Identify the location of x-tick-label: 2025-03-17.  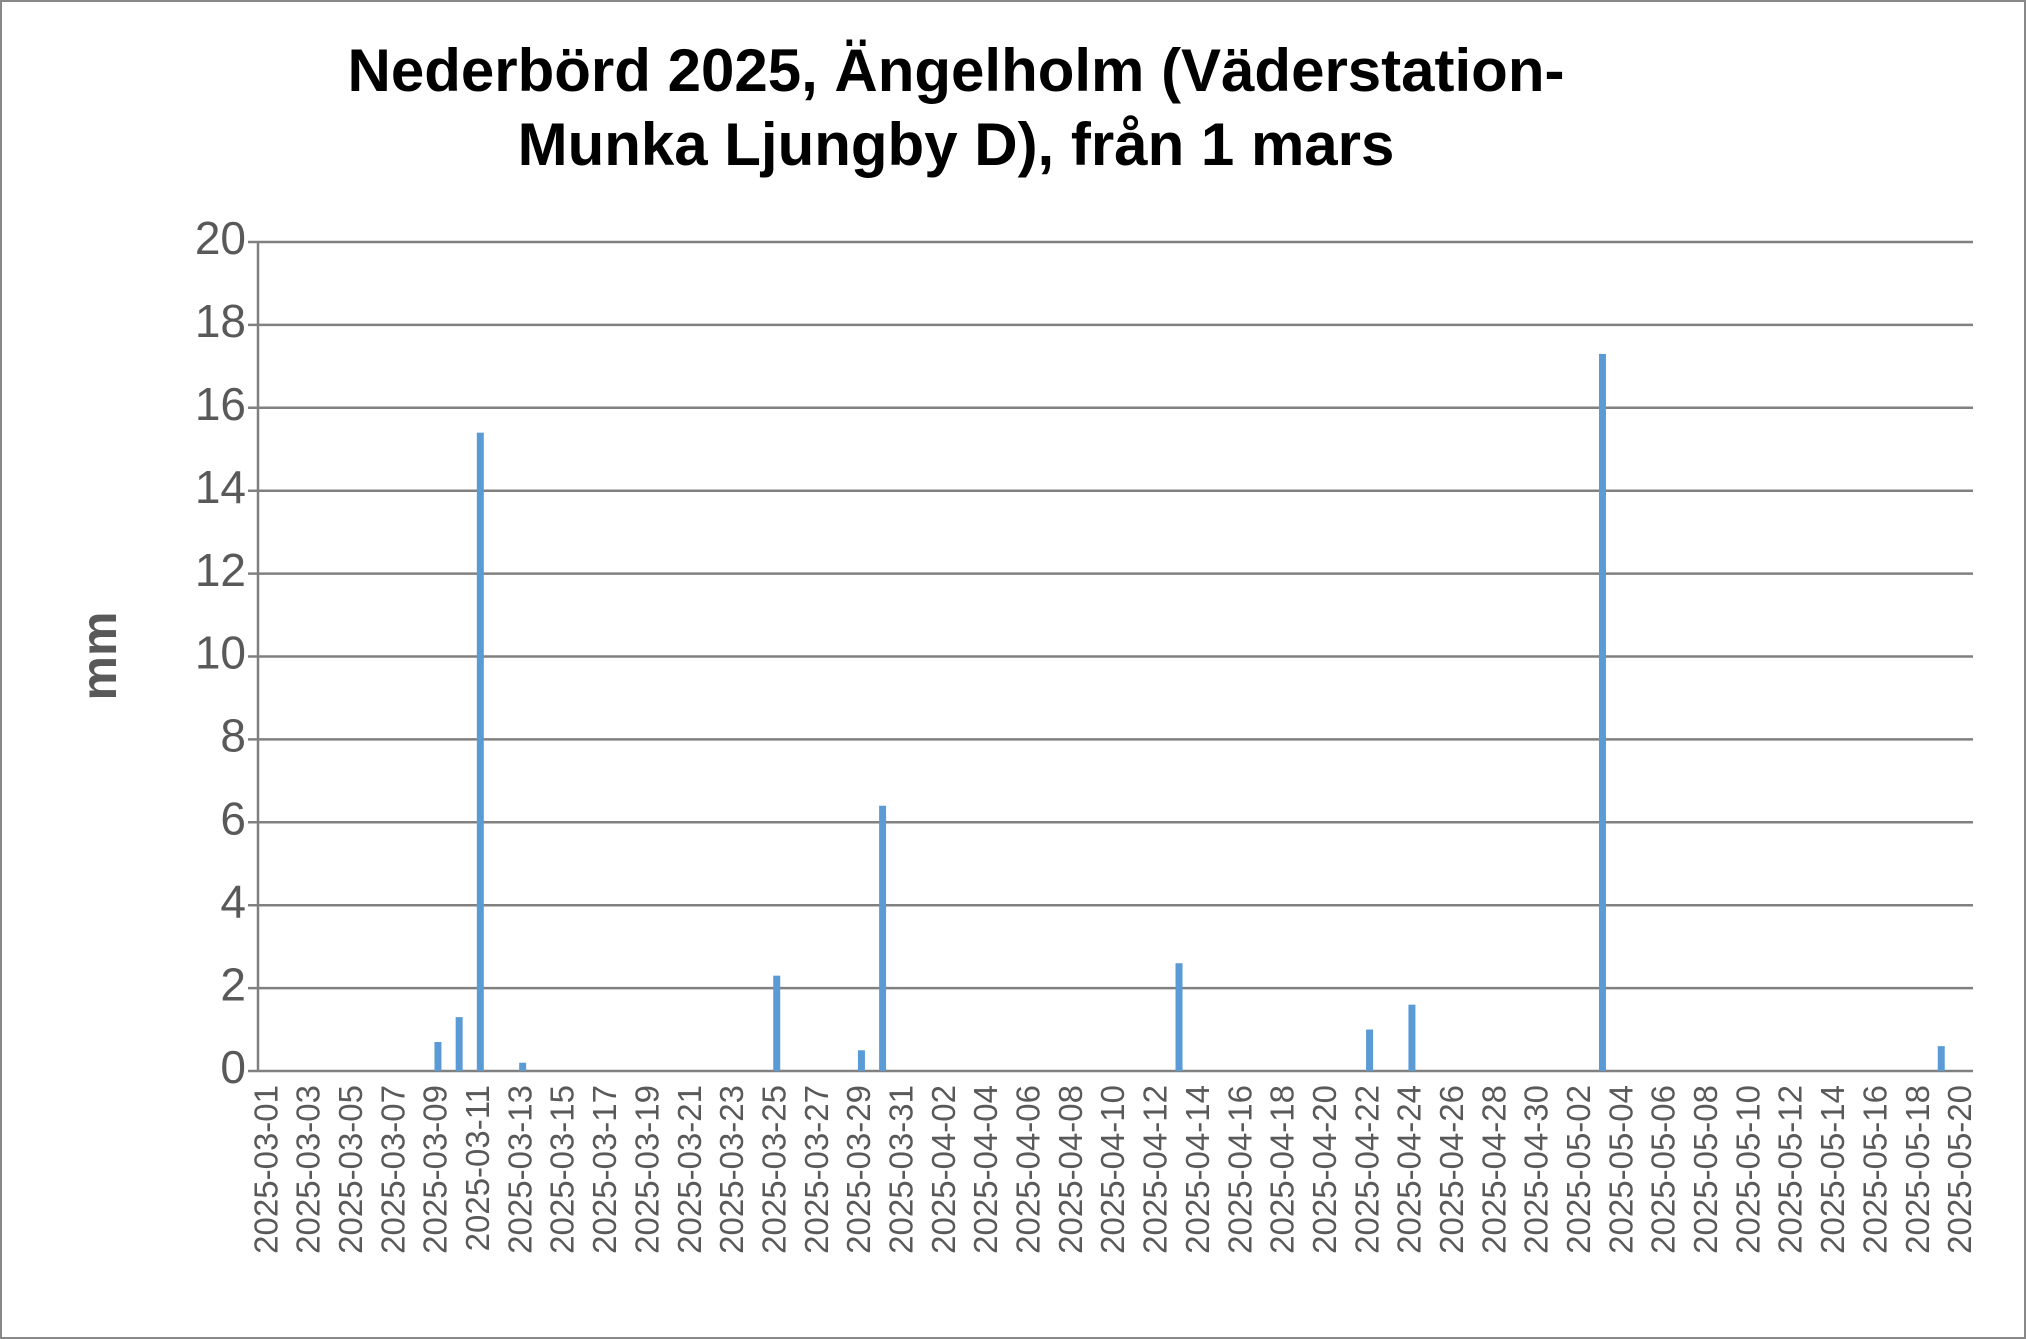
(604, 1169).